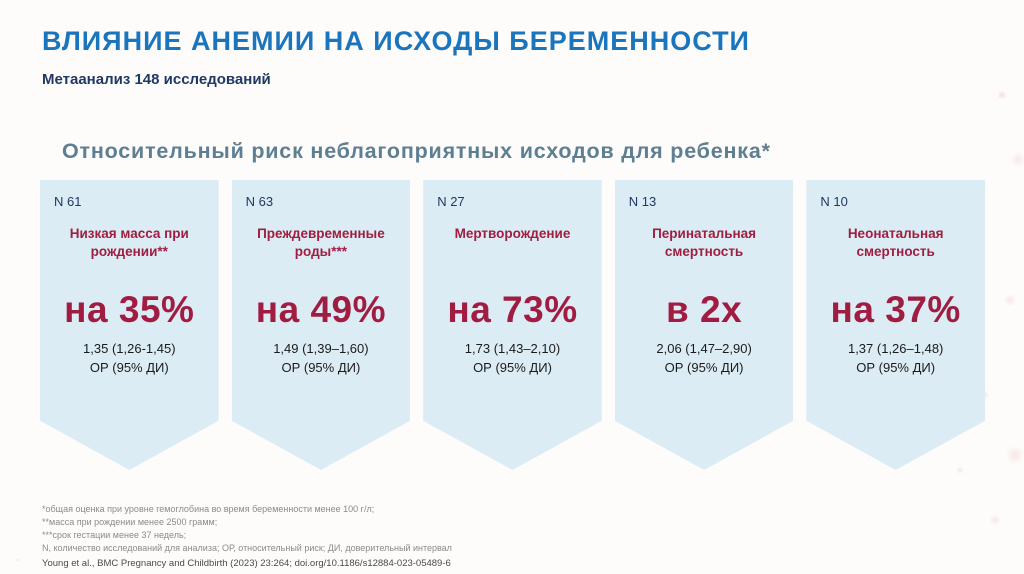 Image resolution: width=1024 pixels, height=574 pixels. What do you see at coordinates (704, 309) in the screenshot?
I see `risk-increase: в 2х` at bounding box center [704, 309].